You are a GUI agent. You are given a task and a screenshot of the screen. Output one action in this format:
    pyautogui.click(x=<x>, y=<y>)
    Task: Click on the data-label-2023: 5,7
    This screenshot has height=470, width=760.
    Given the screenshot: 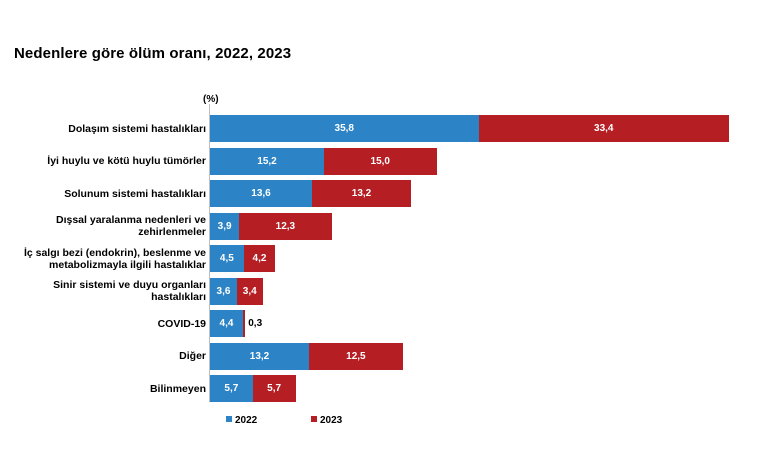 What is the action you would take?
    pyautogui.click(x=274, y=388)
    